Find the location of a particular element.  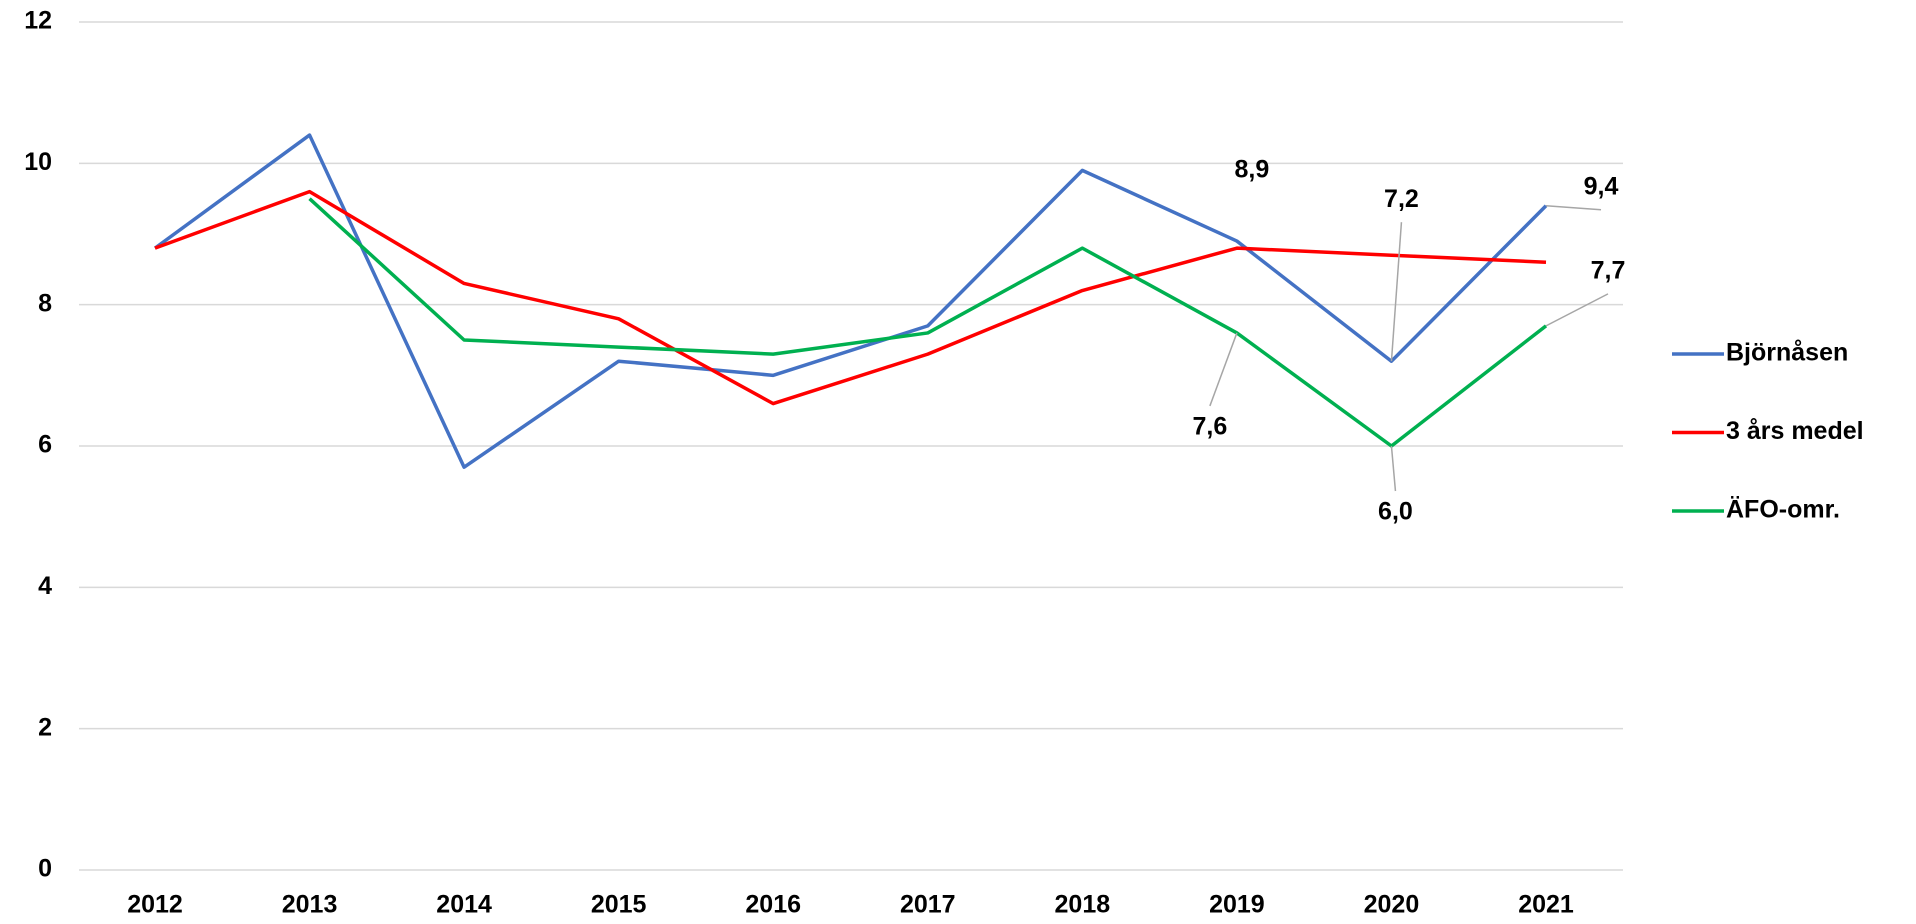

x-tick-label: 2018 is located at coordinates (1083, 905).